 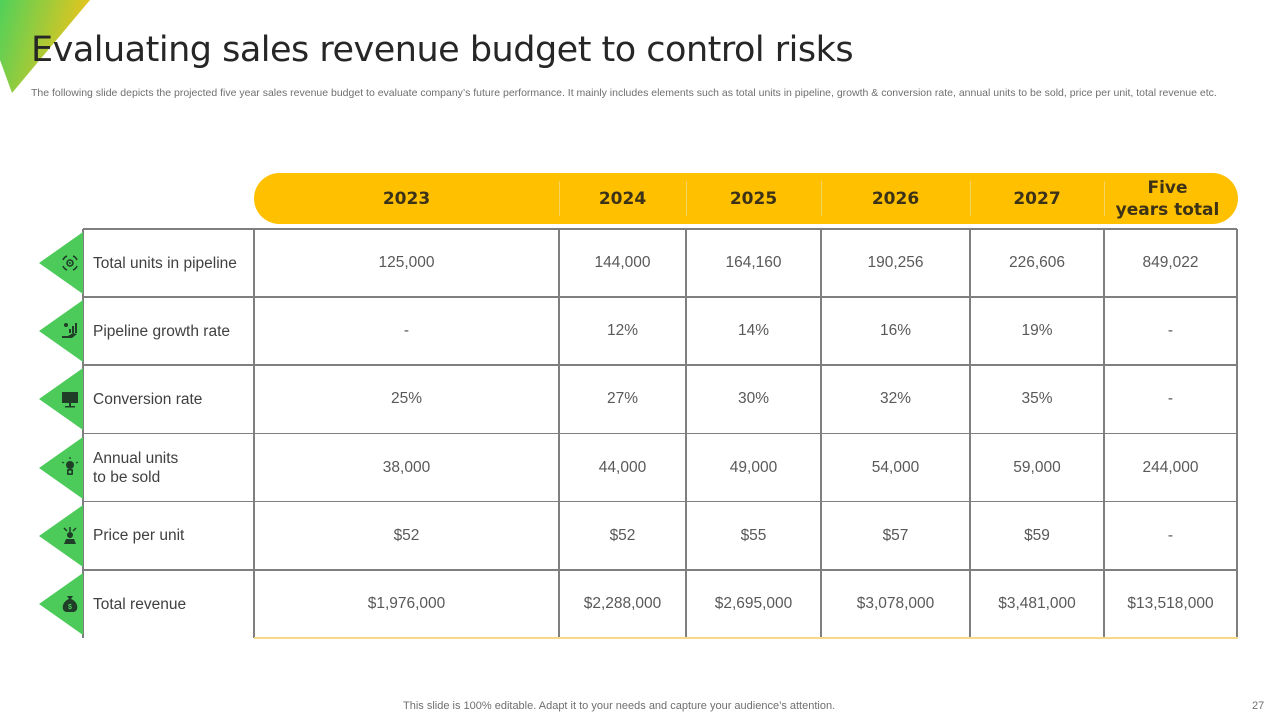 What do you see at coordinates (895, 603) in the screenshot?
I see `cell-2026: $3,078,000` at bounding box center [895, 603].